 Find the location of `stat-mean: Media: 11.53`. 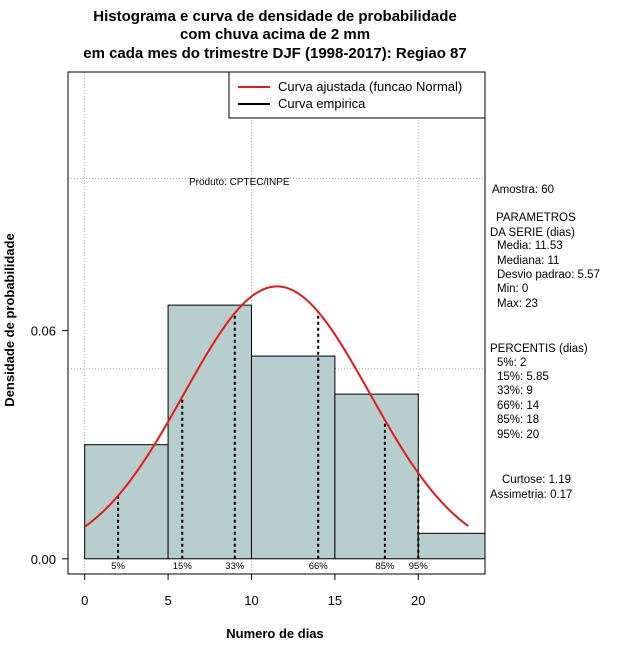

stat-mean: Media: 11.53 is located at coordinates (530, 246).